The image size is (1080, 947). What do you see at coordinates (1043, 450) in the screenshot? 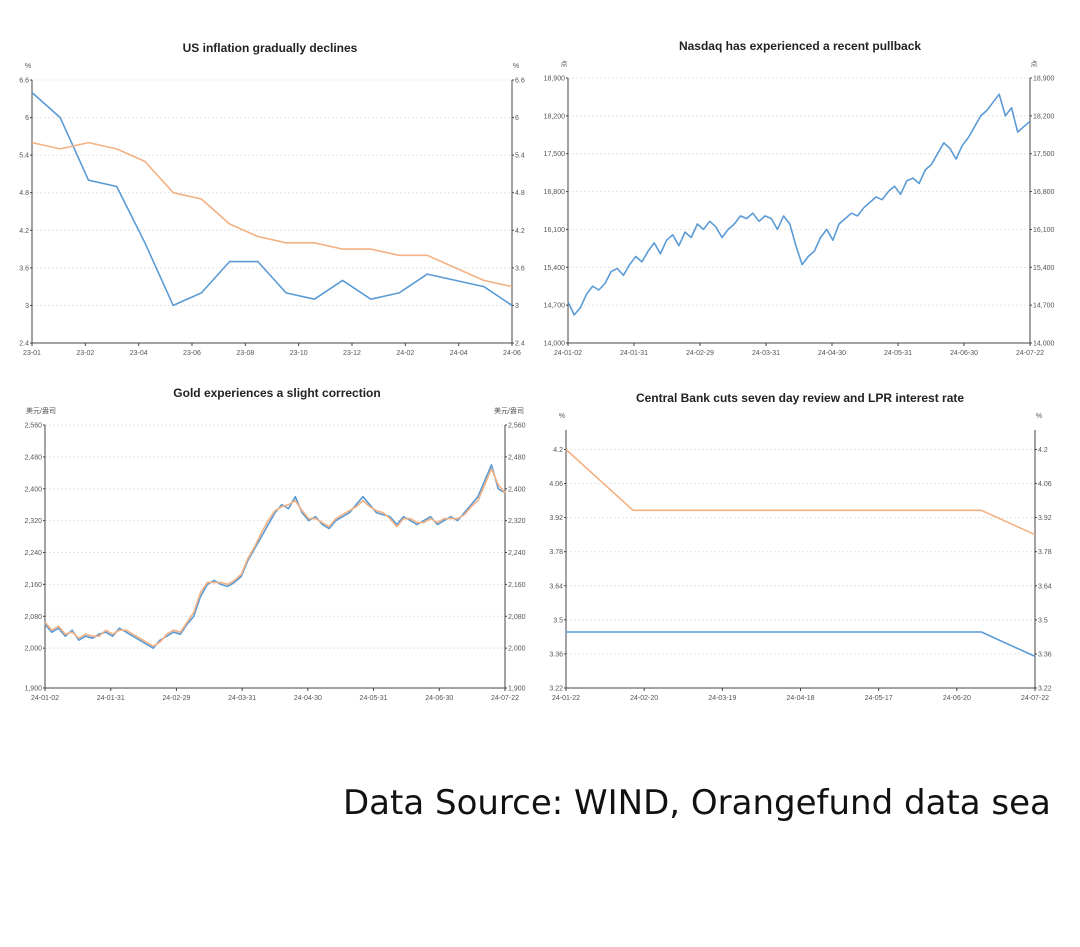
I see `lpr-y-tick-right: 4.2` at bounding box center [1043, 450].